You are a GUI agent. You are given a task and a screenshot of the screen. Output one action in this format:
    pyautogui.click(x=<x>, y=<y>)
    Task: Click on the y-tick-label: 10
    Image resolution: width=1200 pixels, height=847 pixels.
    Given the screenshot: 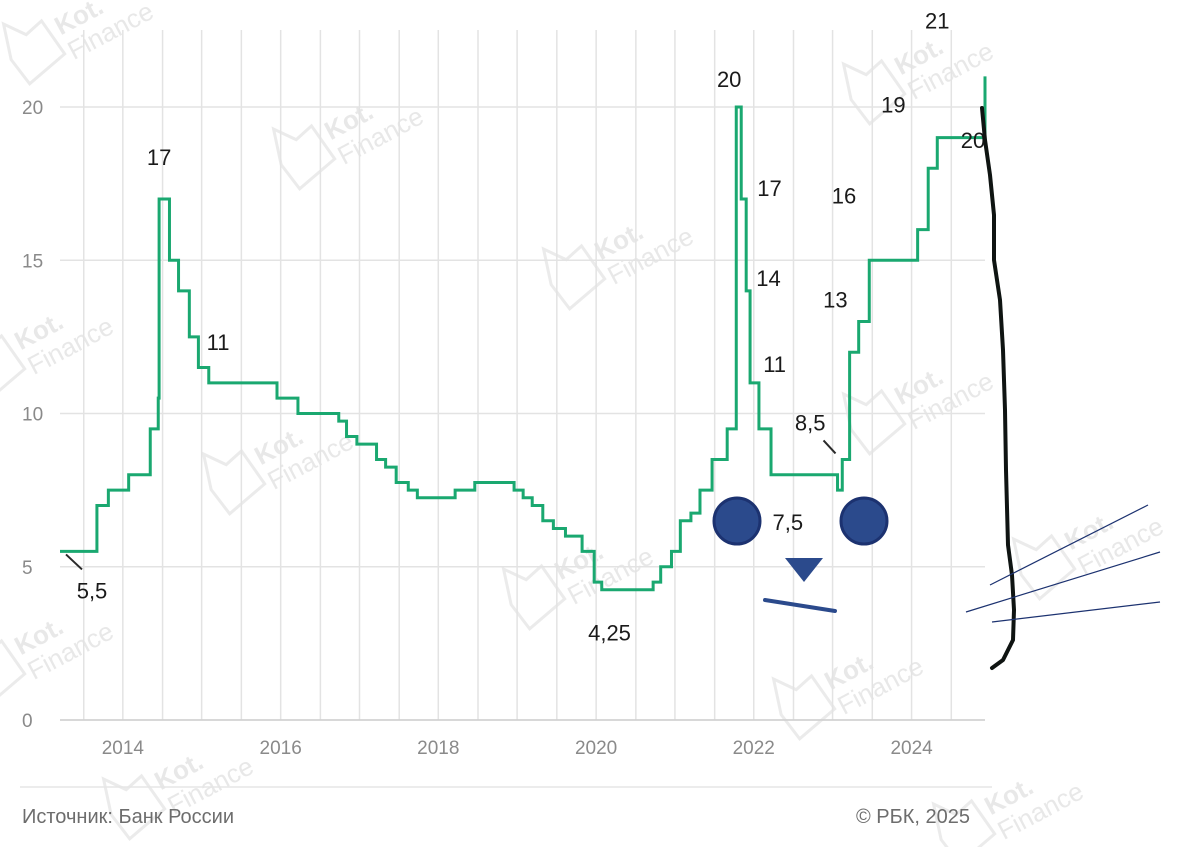 What is the action you would take?
    pyautogui.click(x=32, y=415)
    